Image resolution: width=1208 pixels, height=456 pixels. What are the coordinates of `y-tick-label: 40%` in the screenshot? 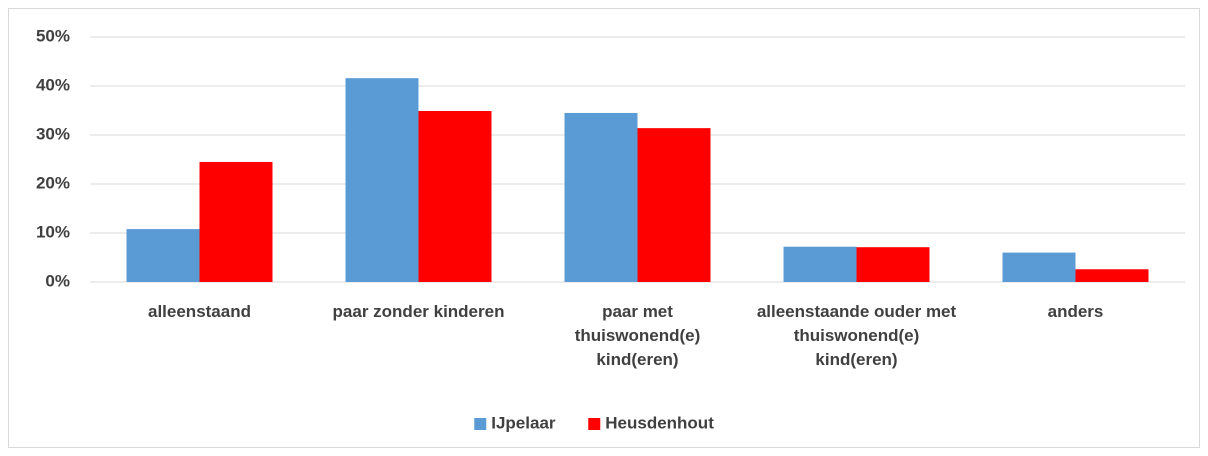 It's located at (53, 84).